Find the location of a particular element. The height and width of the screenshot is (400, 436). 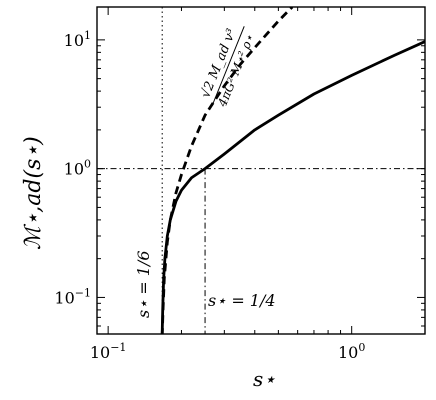

x-tick-label: 10⁻¹ is located at coordinates (108, 351).